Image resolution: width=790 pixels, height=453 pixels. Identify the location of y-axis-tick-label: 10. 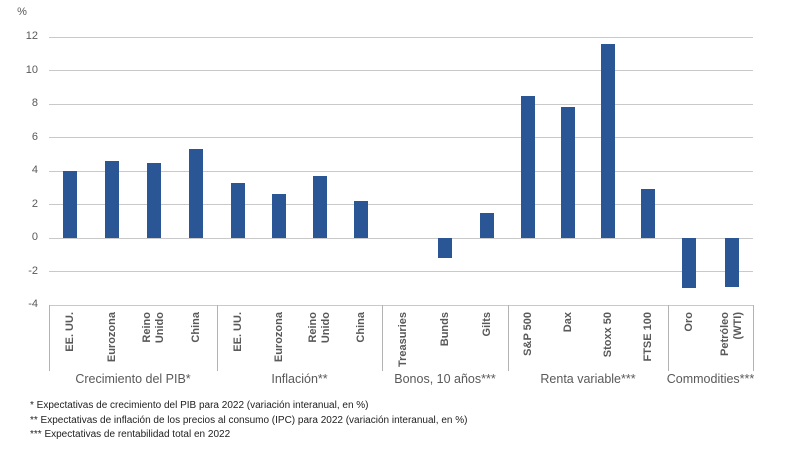
(31, 69).